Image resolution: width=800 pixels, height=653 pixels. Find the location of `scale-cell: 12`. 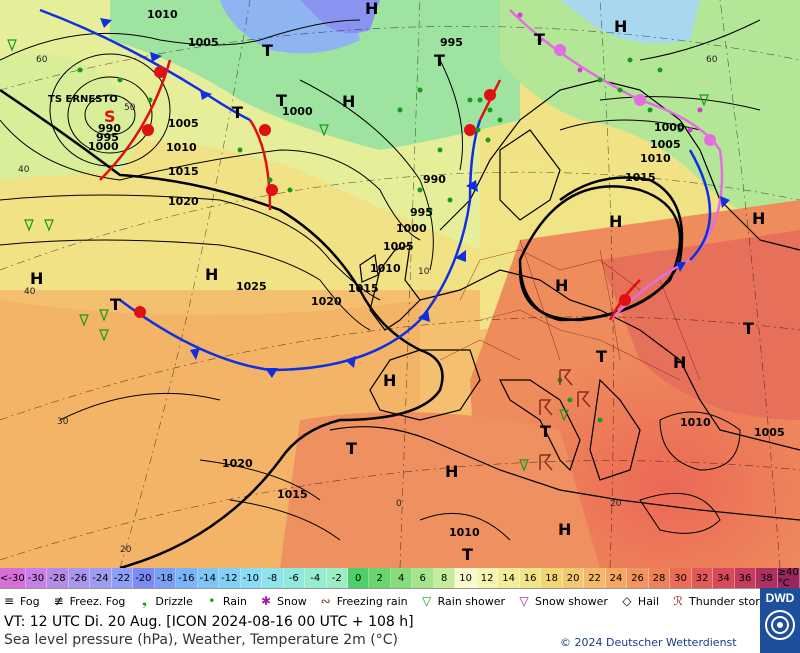

scale-cell: 12 is located at coordinates (487, 578).